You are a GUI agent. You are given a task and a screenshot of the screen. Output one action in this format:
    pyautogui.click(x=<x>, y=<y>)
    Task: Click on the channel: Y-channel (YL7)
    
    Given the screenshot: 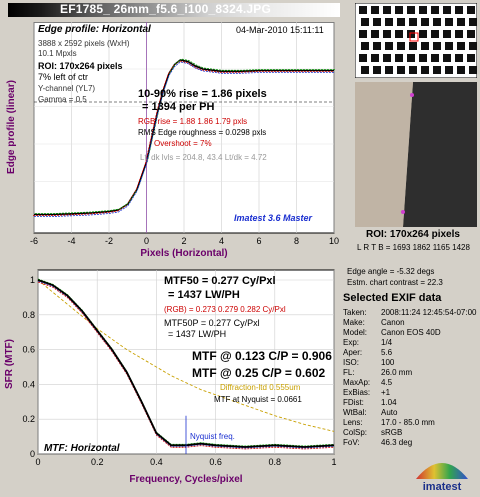 What is the action you would take?
    pyautogui.click(x=67, y=88)
    